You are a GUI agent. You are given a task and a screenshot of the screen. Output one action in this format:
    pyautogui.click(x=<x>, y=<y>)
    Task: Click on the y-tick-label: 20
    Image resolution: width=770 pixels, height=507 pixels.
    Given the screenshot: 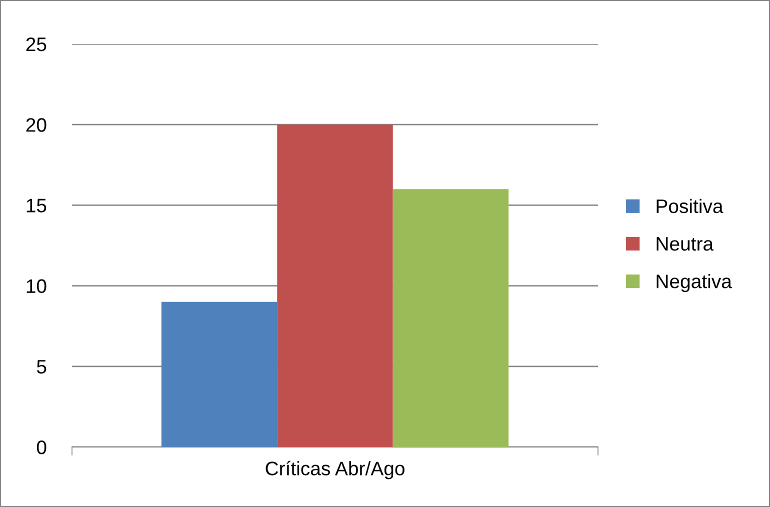 What is the action you would take?
    pyautogui.click(x=36, y=125)
    